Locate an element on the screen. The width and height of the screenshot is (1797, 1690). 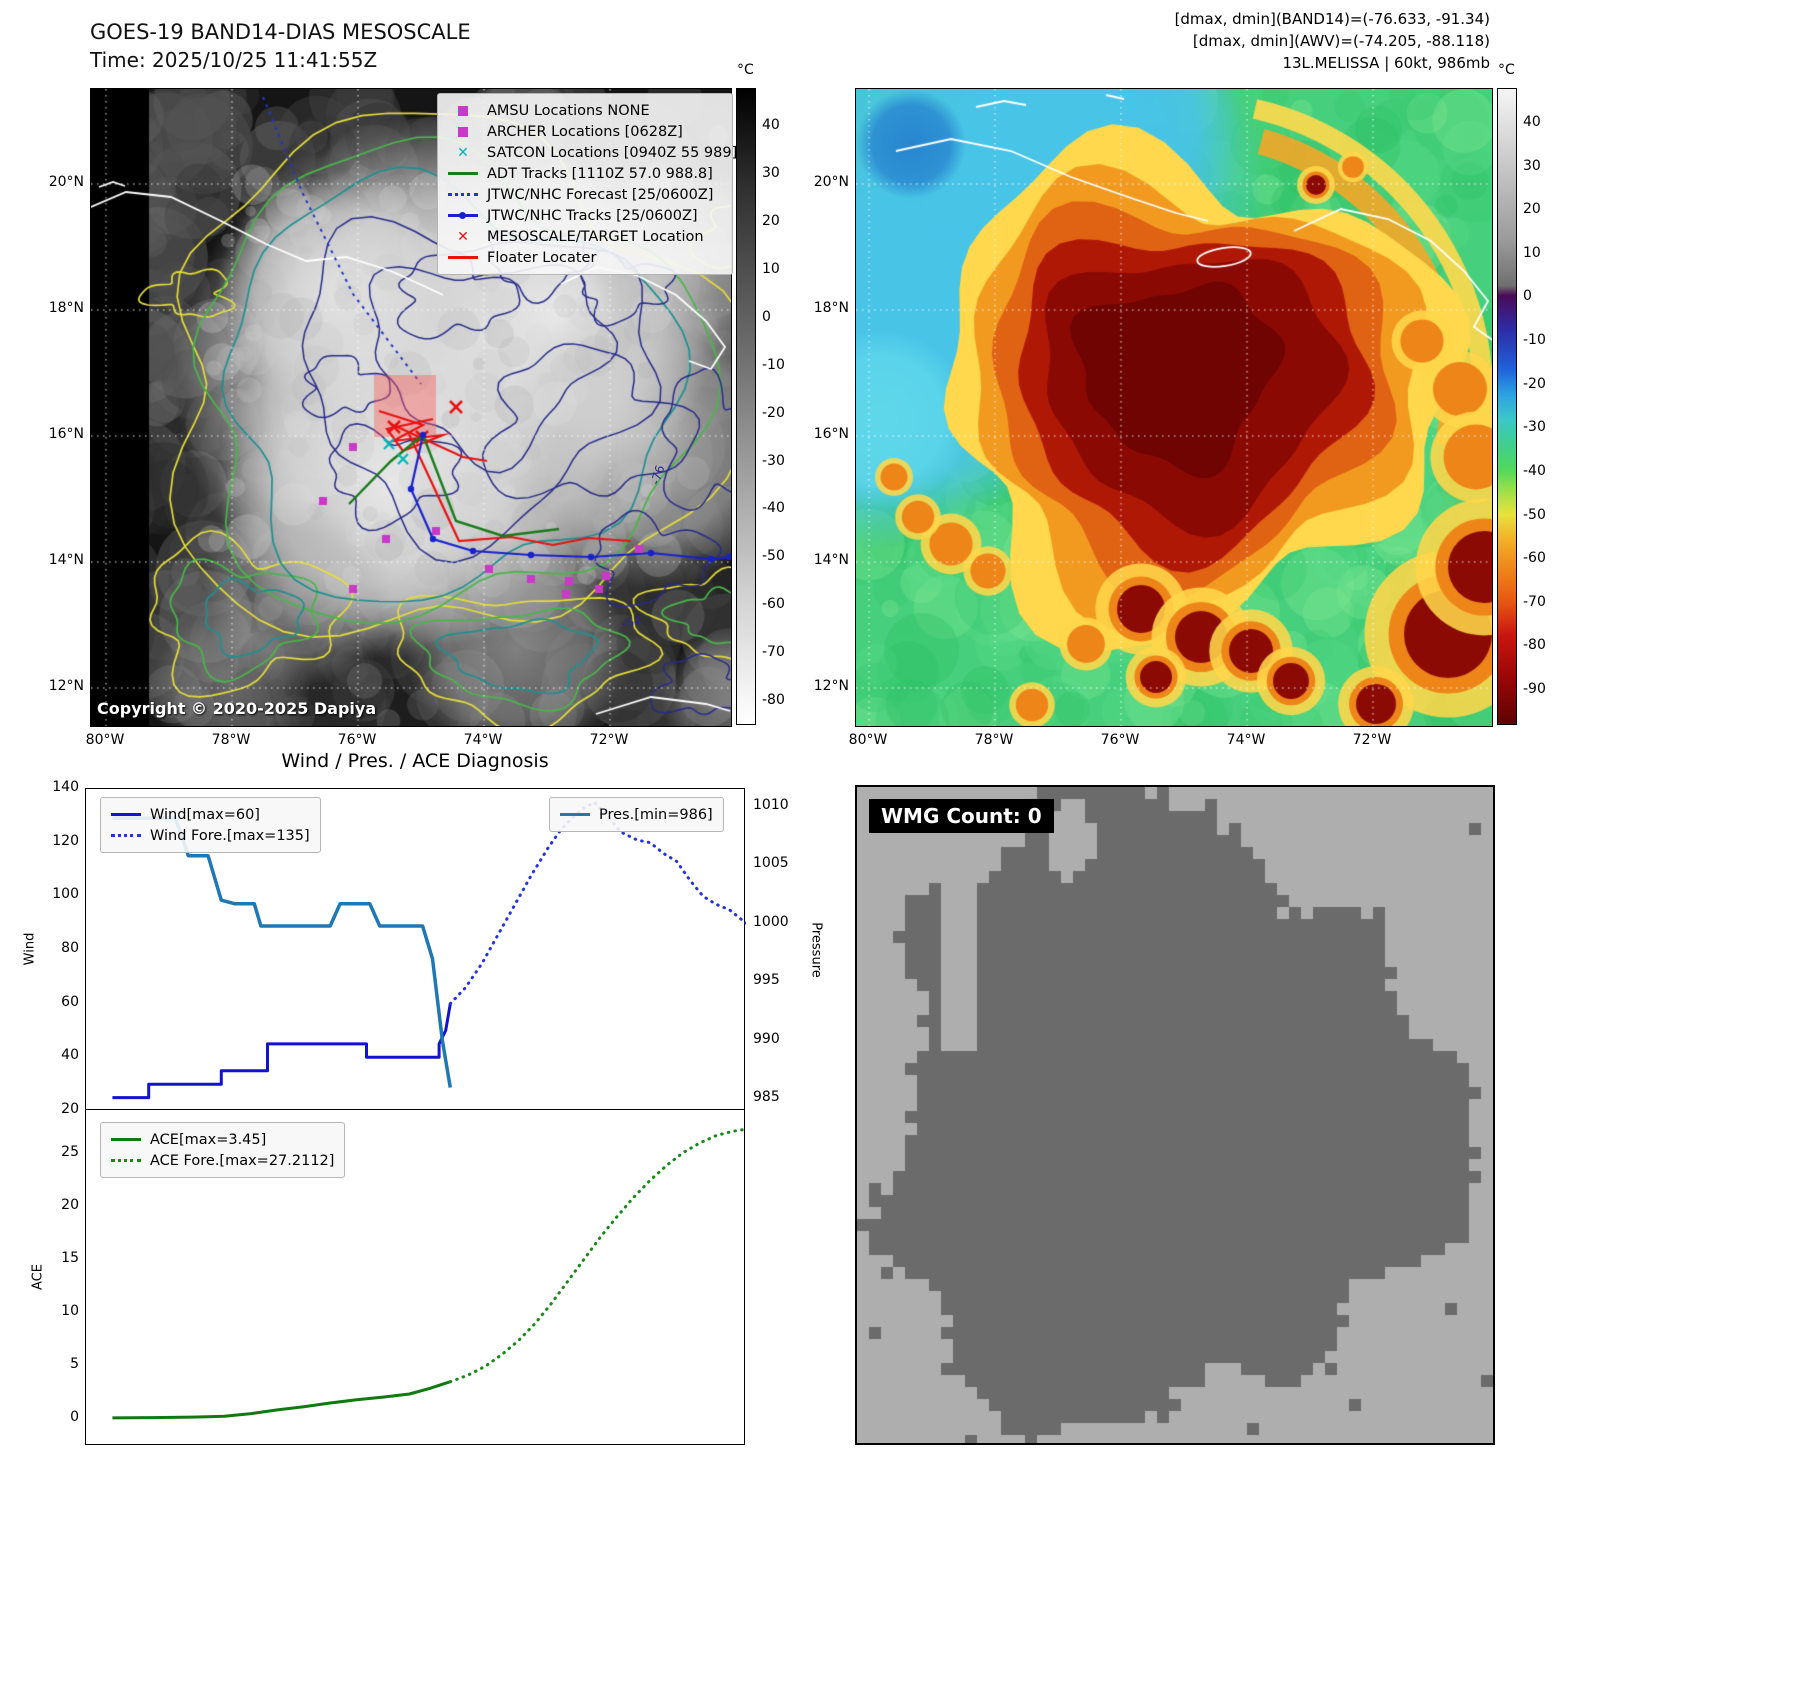
legend-item: ACE Fore.[max=27.2112] is located at coordinates (222, 1160).